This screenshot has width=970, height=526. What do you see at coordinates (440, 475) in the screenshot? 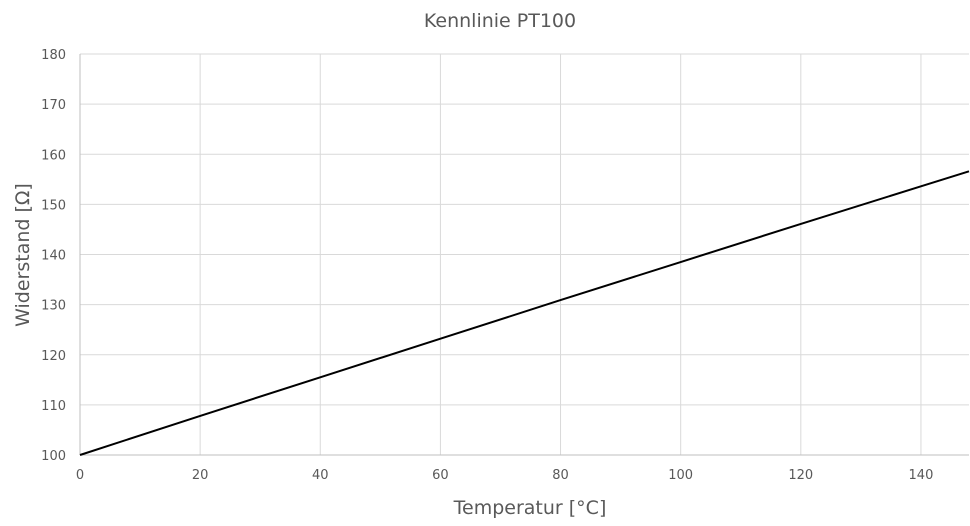
I see `x-tick-label: 60` at bounding box center [440, 475].